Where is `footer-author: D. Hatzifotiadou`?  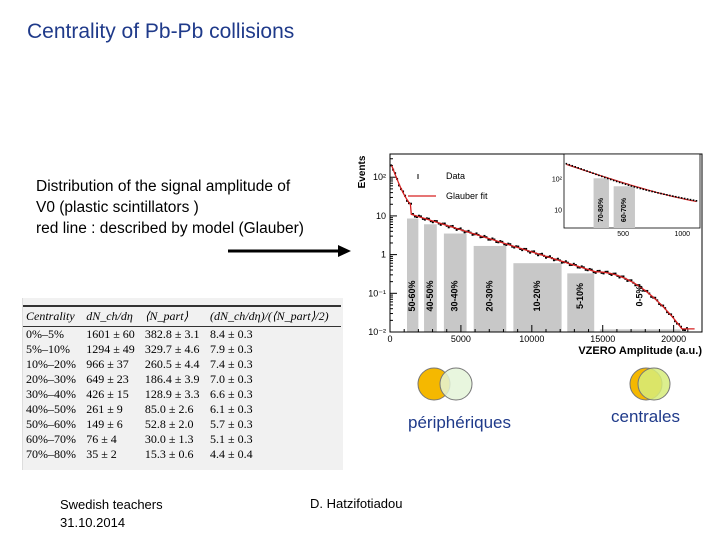 footer-author: D. Hatzifotiadou is located at coordinates (356, 503).